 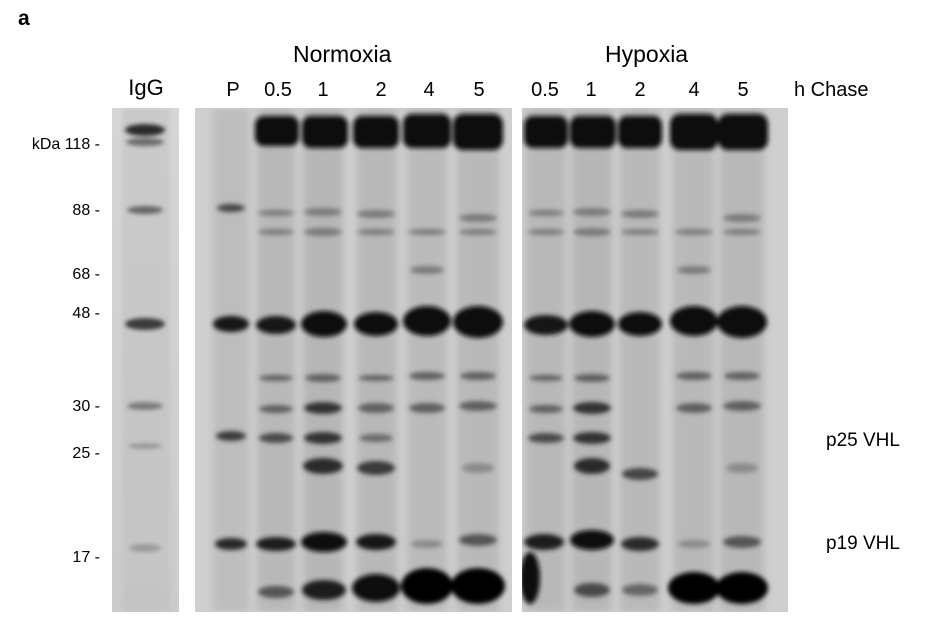 What do you see at coordinates (694, 90) in the screenshot?
I see `lane-label-h-4: 4` at bounding box center [694, 90].